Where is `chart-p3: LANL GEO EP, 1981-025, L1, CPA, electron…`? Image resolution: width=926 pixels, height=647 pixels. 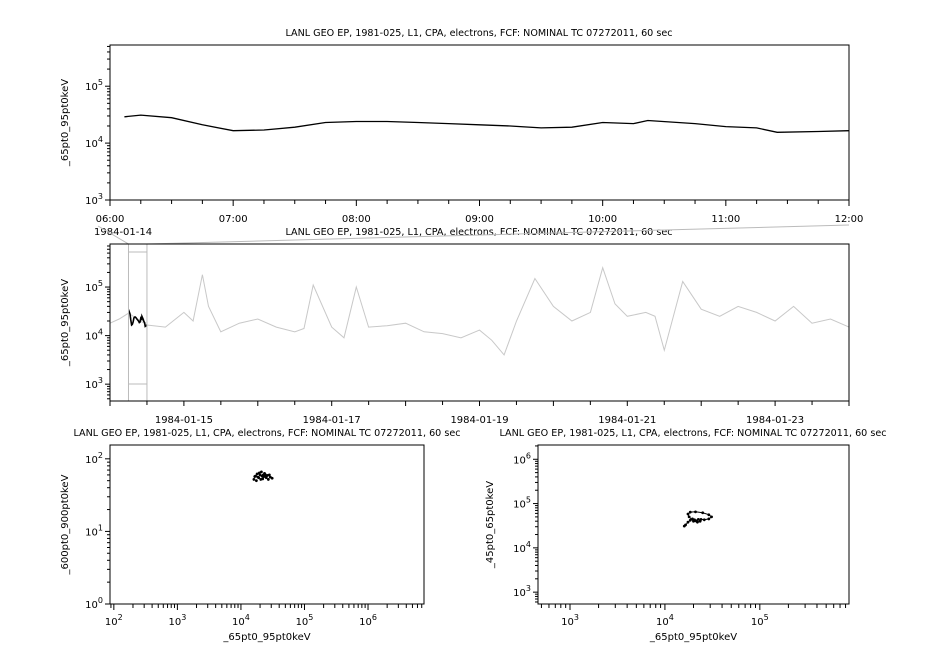
chart-p3: LANL GEO EP, 1981-025, L1, CPA, electron… is located at coordinates (260, 535).